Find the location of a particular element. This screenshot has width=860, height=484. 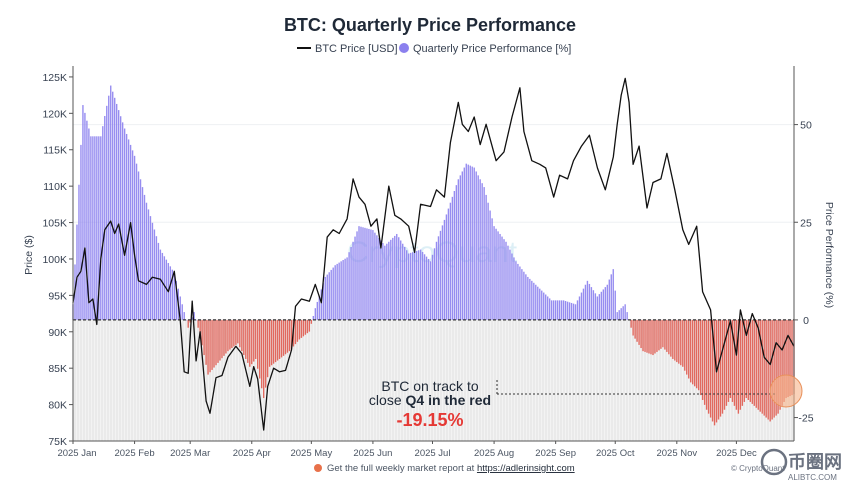

y-left-tick-label: 115K is located at coordinates (55, 151).